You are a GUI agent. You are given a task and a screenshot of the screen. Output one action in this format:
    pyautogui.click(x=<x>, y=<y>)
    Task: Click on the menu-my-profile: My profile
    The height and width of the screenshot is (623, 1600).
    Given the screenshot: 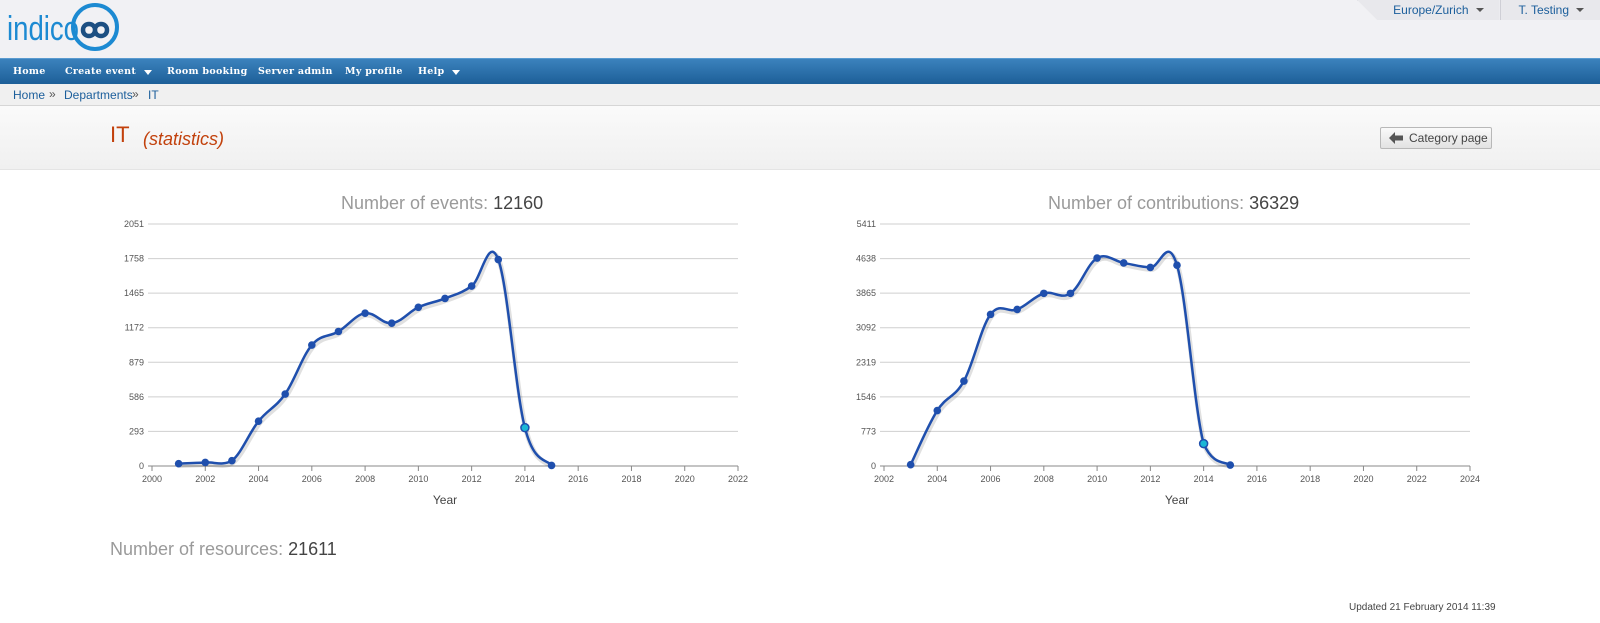 What is the action you would take?
    pyautogui.click(x=374, y=71)
    